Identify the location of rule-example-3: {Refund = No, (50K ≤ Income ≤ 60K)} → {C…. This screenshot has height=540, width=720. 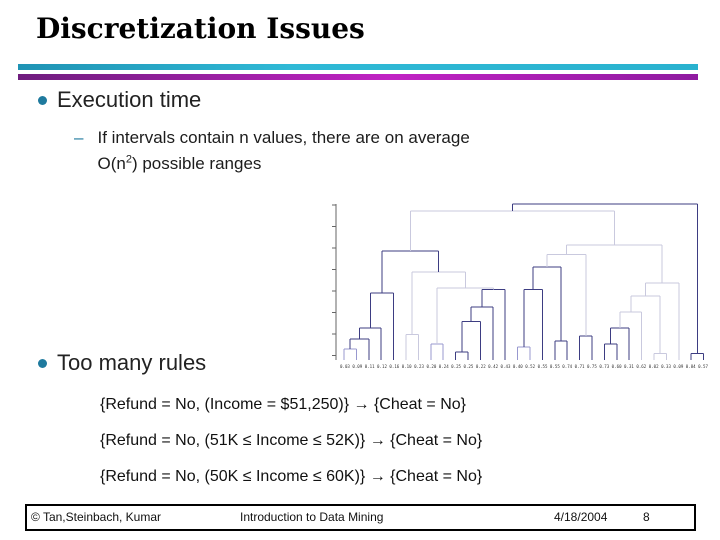
(291, 476).